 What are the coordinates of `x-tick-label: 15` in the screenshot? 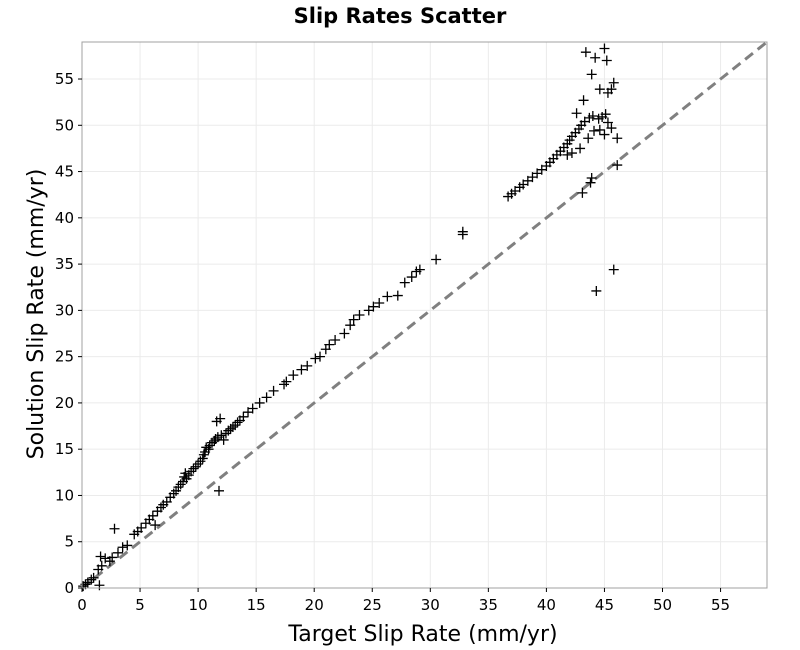 It's located at (256, 605).